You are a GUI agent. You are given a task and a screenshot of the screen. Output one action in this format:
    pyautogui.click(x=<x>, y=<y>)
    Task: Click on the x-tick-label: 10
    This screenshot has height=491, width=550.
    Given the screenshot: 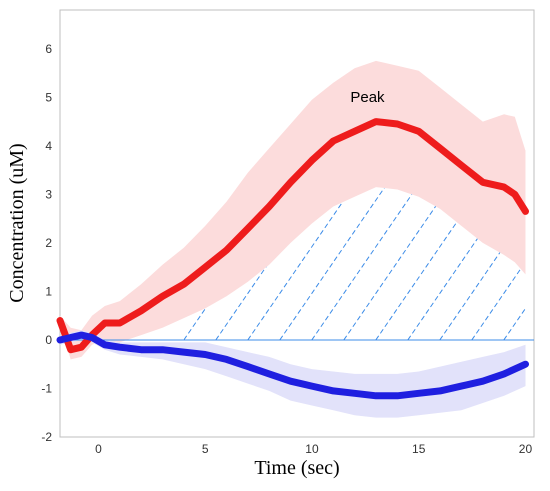 What is the action you would take?
    pyautogui.click(x=312, y=449)
    